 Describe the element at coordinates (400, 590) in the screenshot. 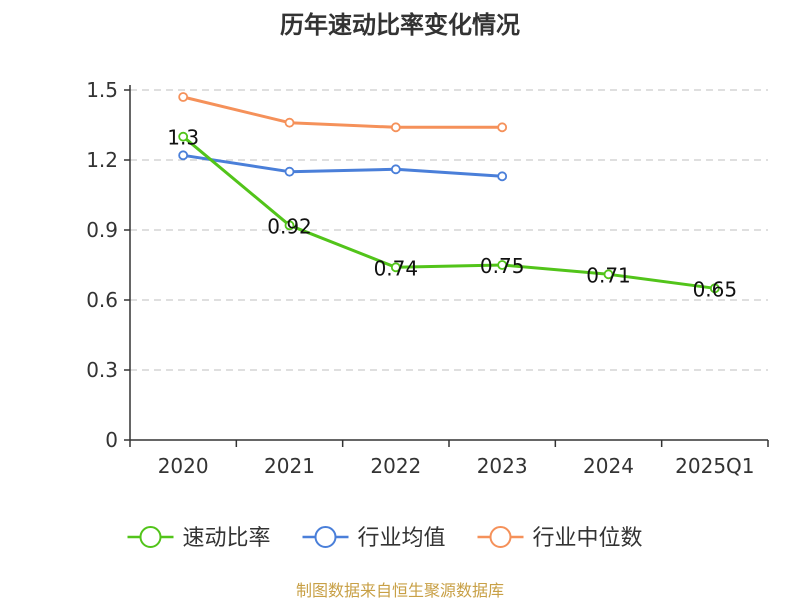

I see `source-note: 制图数据来自恒生聚源数据库` at that location.